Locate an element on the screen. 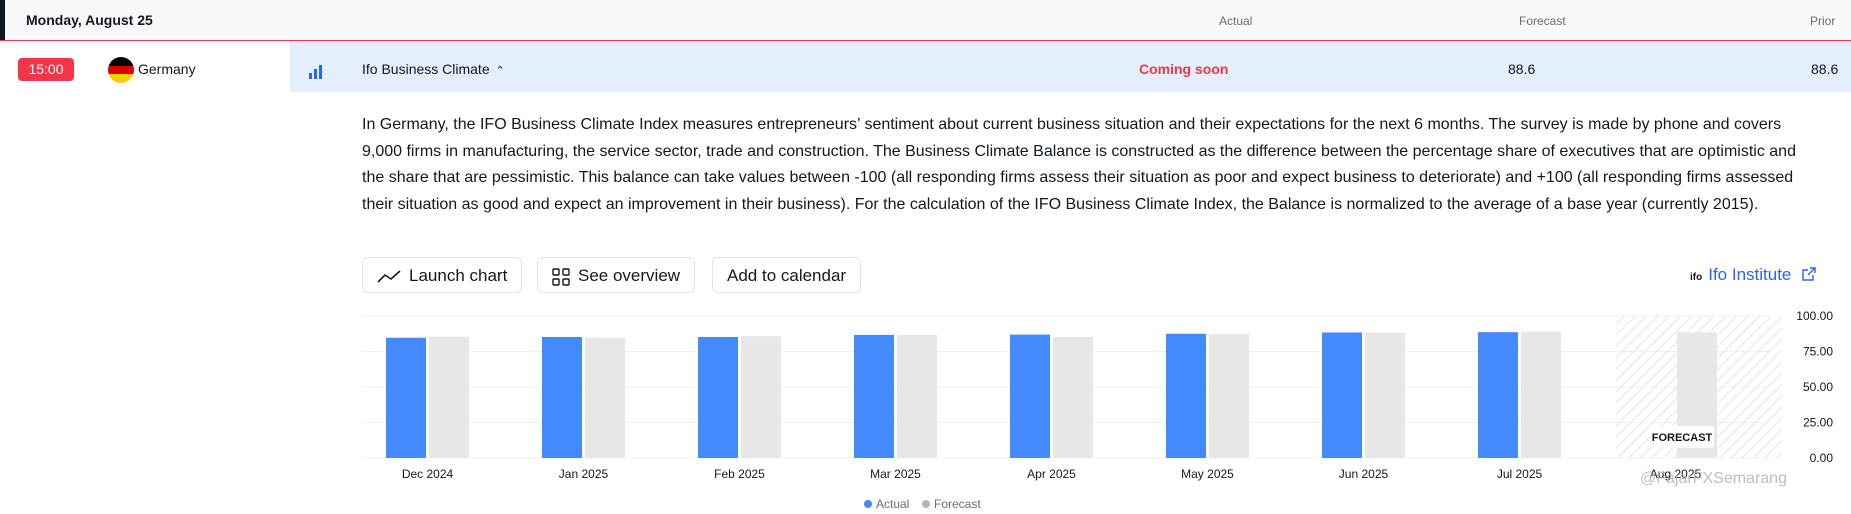  source-link: ifo Ifo Institute is located at coordinates (1753, 275).